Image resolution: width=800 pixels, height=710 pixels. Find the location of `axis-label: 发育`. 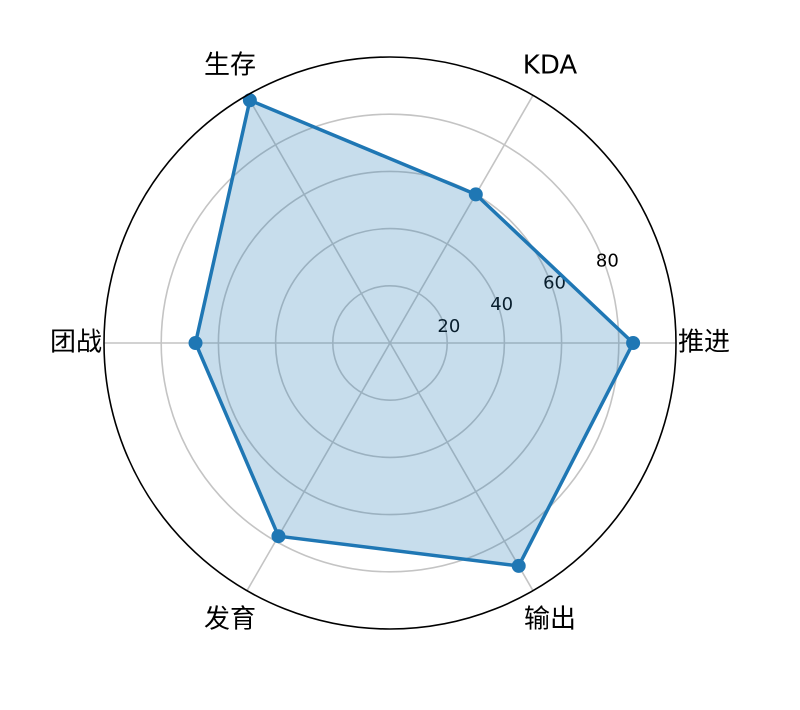

axis-label: 发育 is located at coordinates (230, 620).